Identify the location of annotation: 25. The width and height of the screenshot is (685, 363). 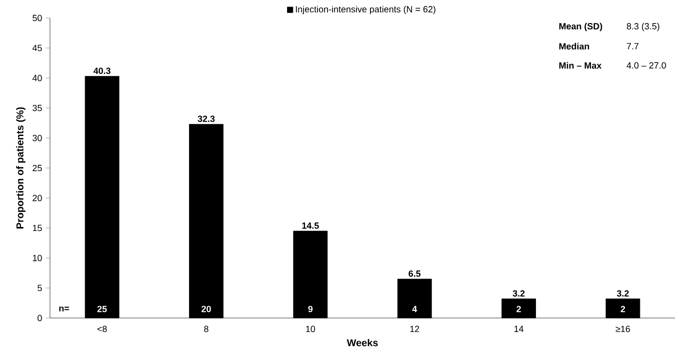
(102, 309).